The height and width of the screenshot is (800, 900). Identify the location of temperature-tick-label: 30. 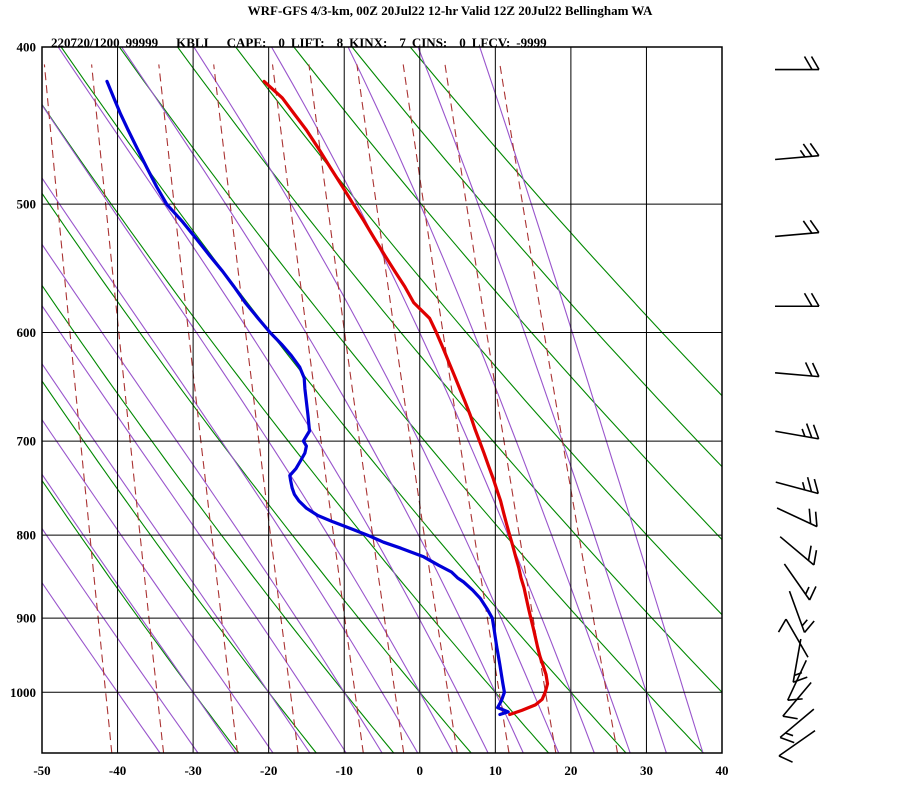
(646, 770).